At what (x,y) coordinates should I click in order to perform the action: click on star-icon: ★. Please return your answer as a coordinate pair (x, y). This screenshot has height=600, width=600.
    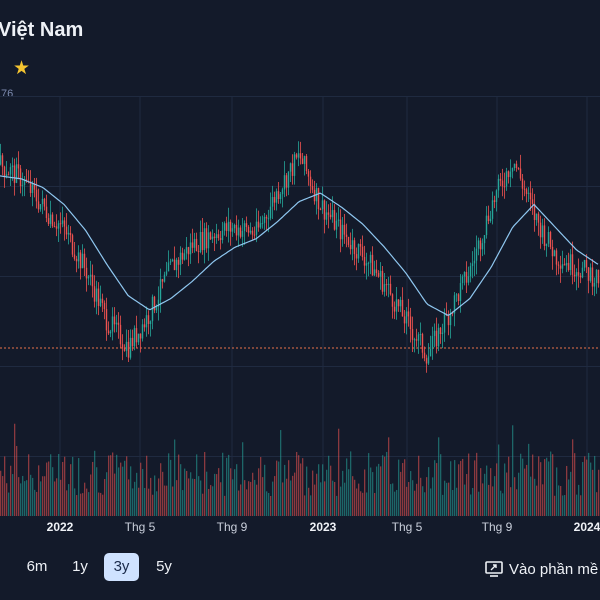
    Looking at the image, I should click on (22, 68).